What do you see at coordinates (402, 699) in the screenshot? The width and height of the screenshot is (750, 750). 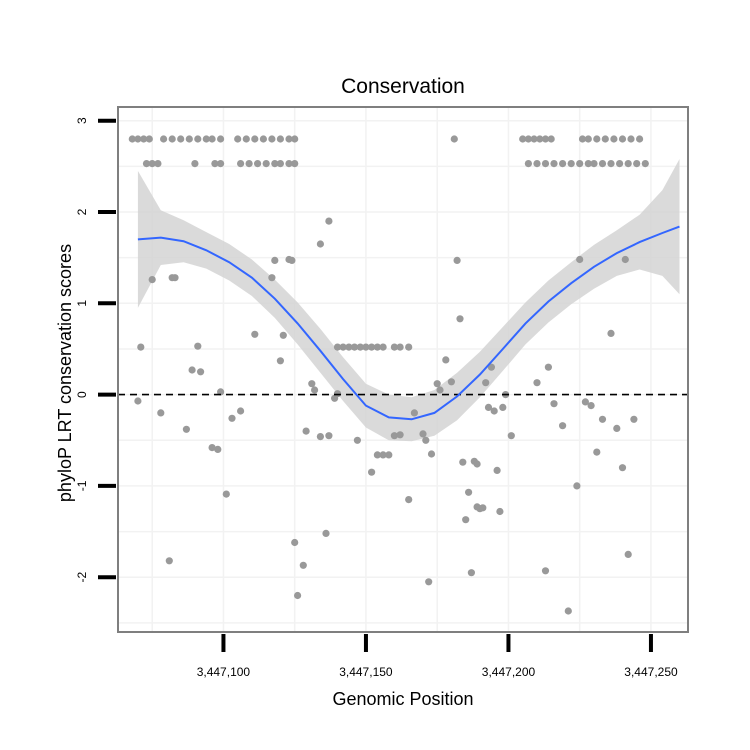 I see `x-axis-title: Genomic Position` at bounding box center [402, 699].